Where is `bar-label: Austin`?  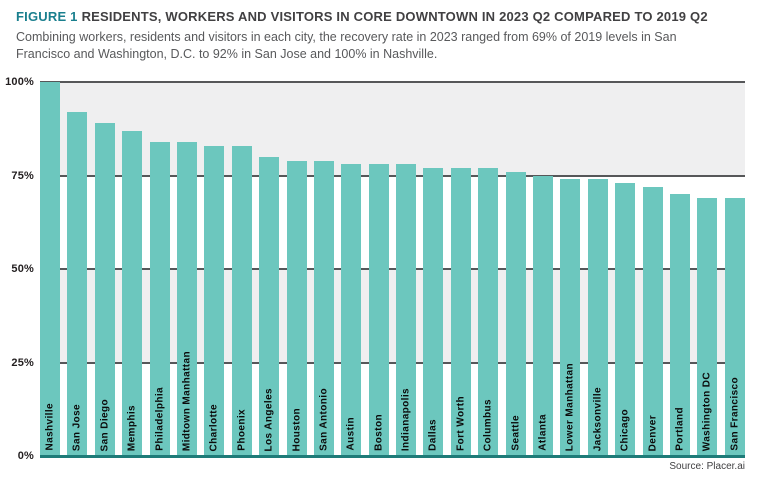
bar-label: Austin is located at coordinates (351, 434).